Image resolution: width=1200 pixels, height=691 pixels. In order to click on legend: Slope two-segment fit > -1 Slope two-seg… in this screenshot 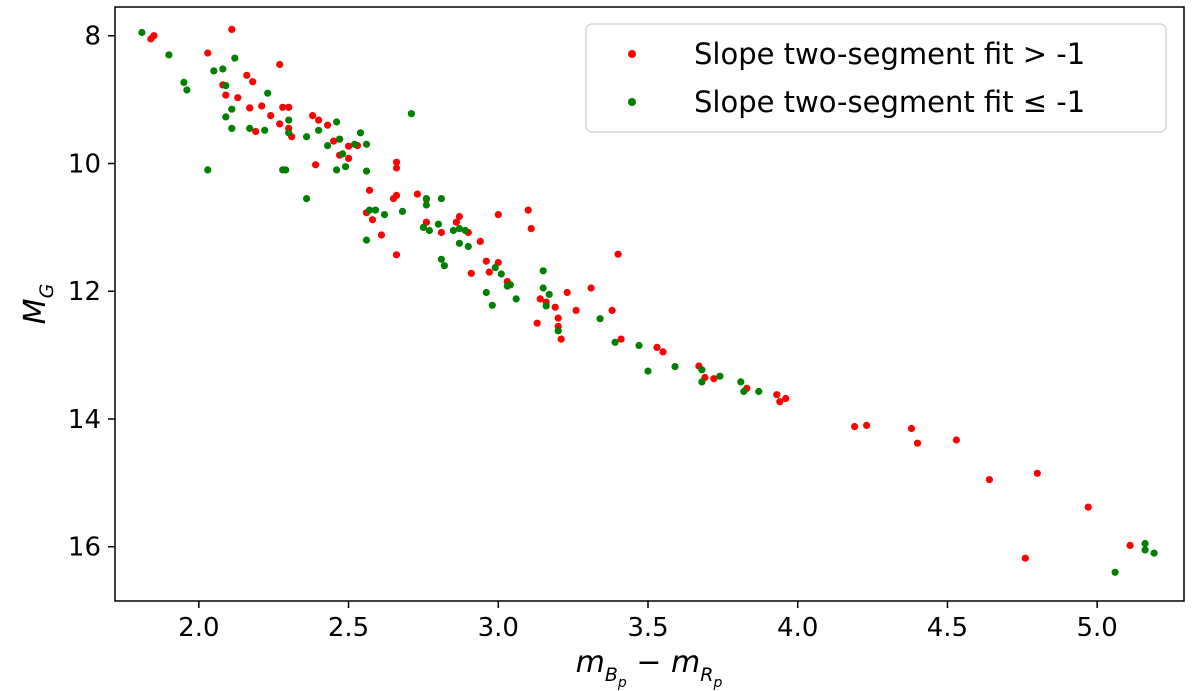, I will do `click(876, 78)`.